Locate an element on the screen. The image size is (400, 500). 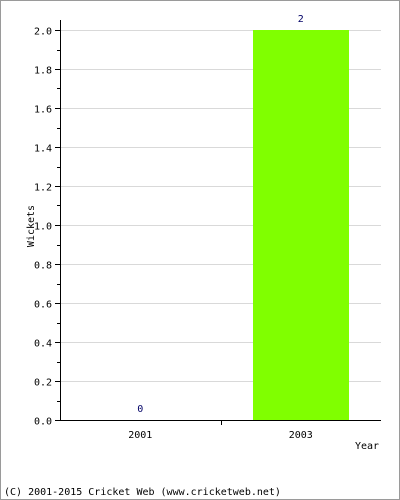
y-tick-label: 0.6 is located at coordinates (43, 305).